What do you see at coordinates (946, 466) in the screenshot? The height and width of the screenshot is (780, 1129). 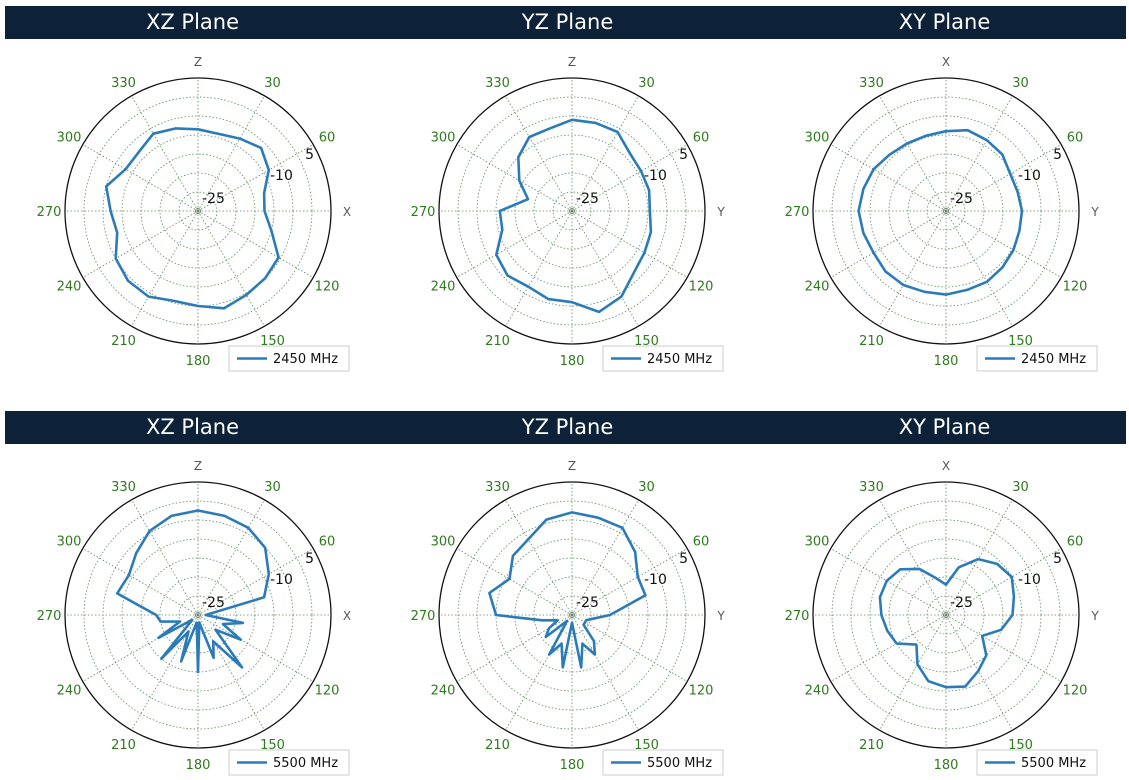 I see `top-axis-label: X` at bounding box center [946, 466].